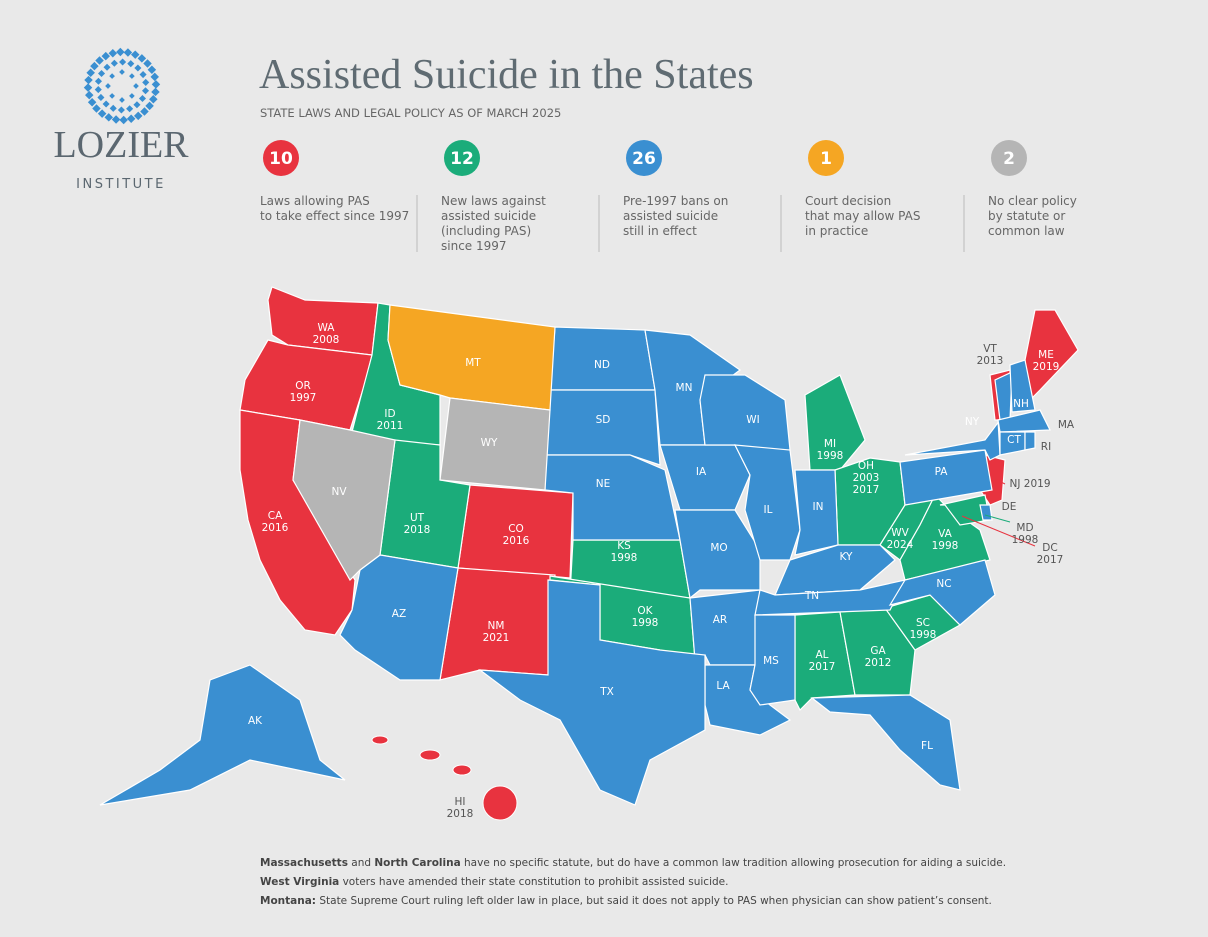  What do you see at coordinates (1066, 425) in the screenshot?
I see `state-label: MA` at bounding box center [1066, 425].